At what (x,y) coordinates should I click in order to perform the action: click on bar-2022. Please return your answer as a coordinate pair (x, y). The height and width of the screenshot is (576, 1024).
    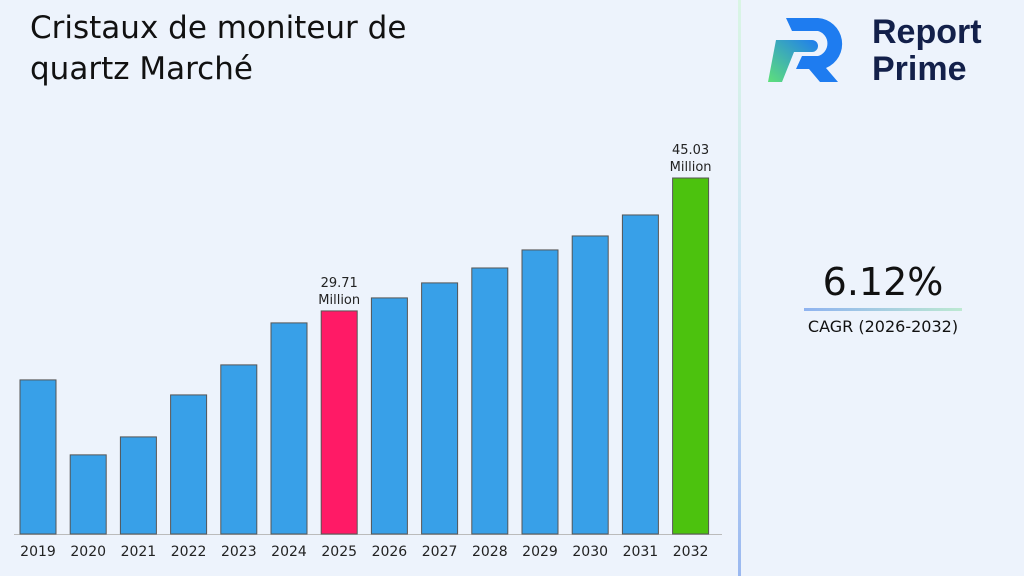
    Looking at the image, I should click on (189, 464).